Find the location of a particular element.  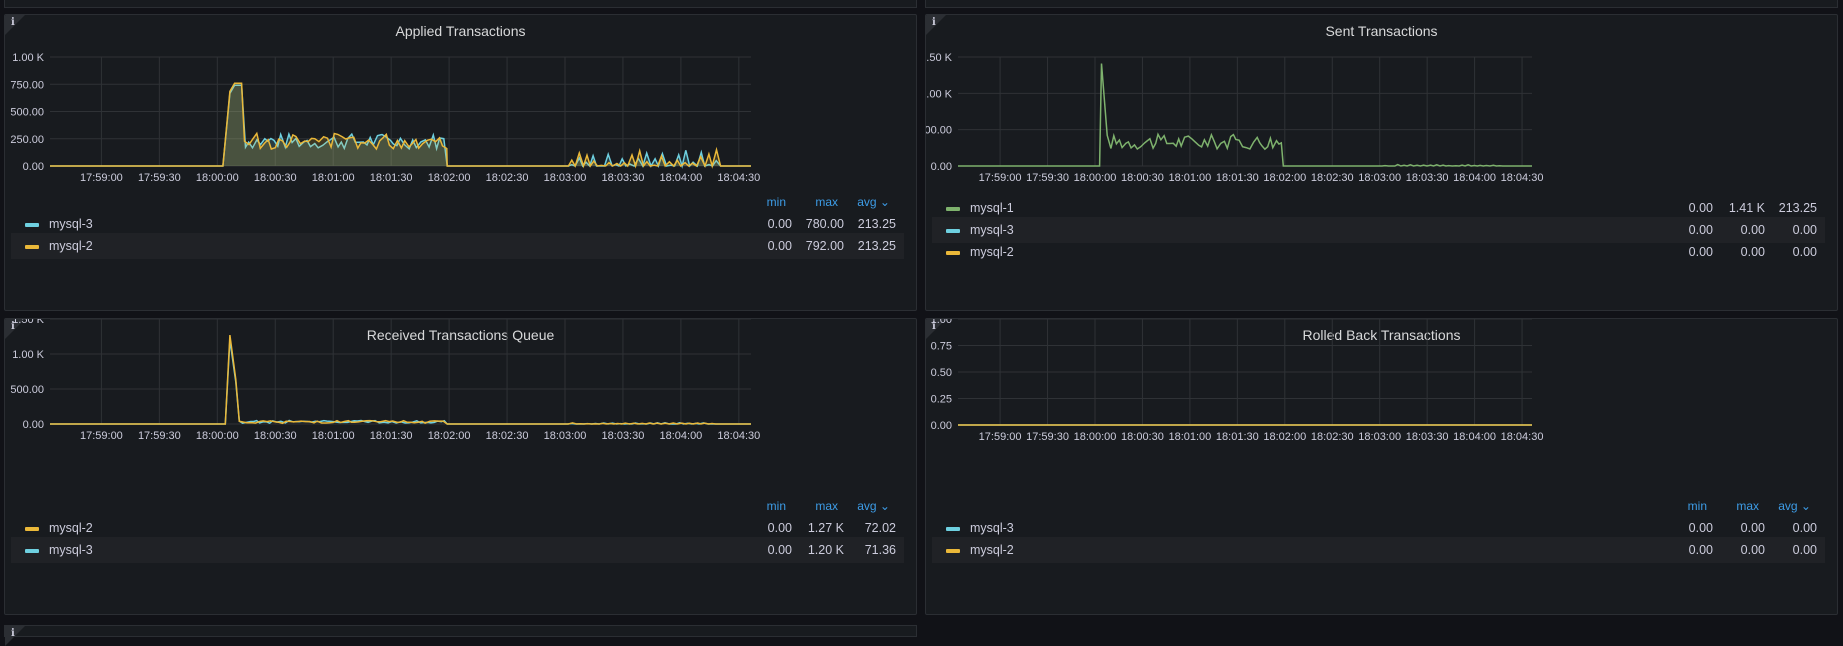

legend-row: mysql-3 0.00 780.00 213.25 is located at coordinates (457, 224).